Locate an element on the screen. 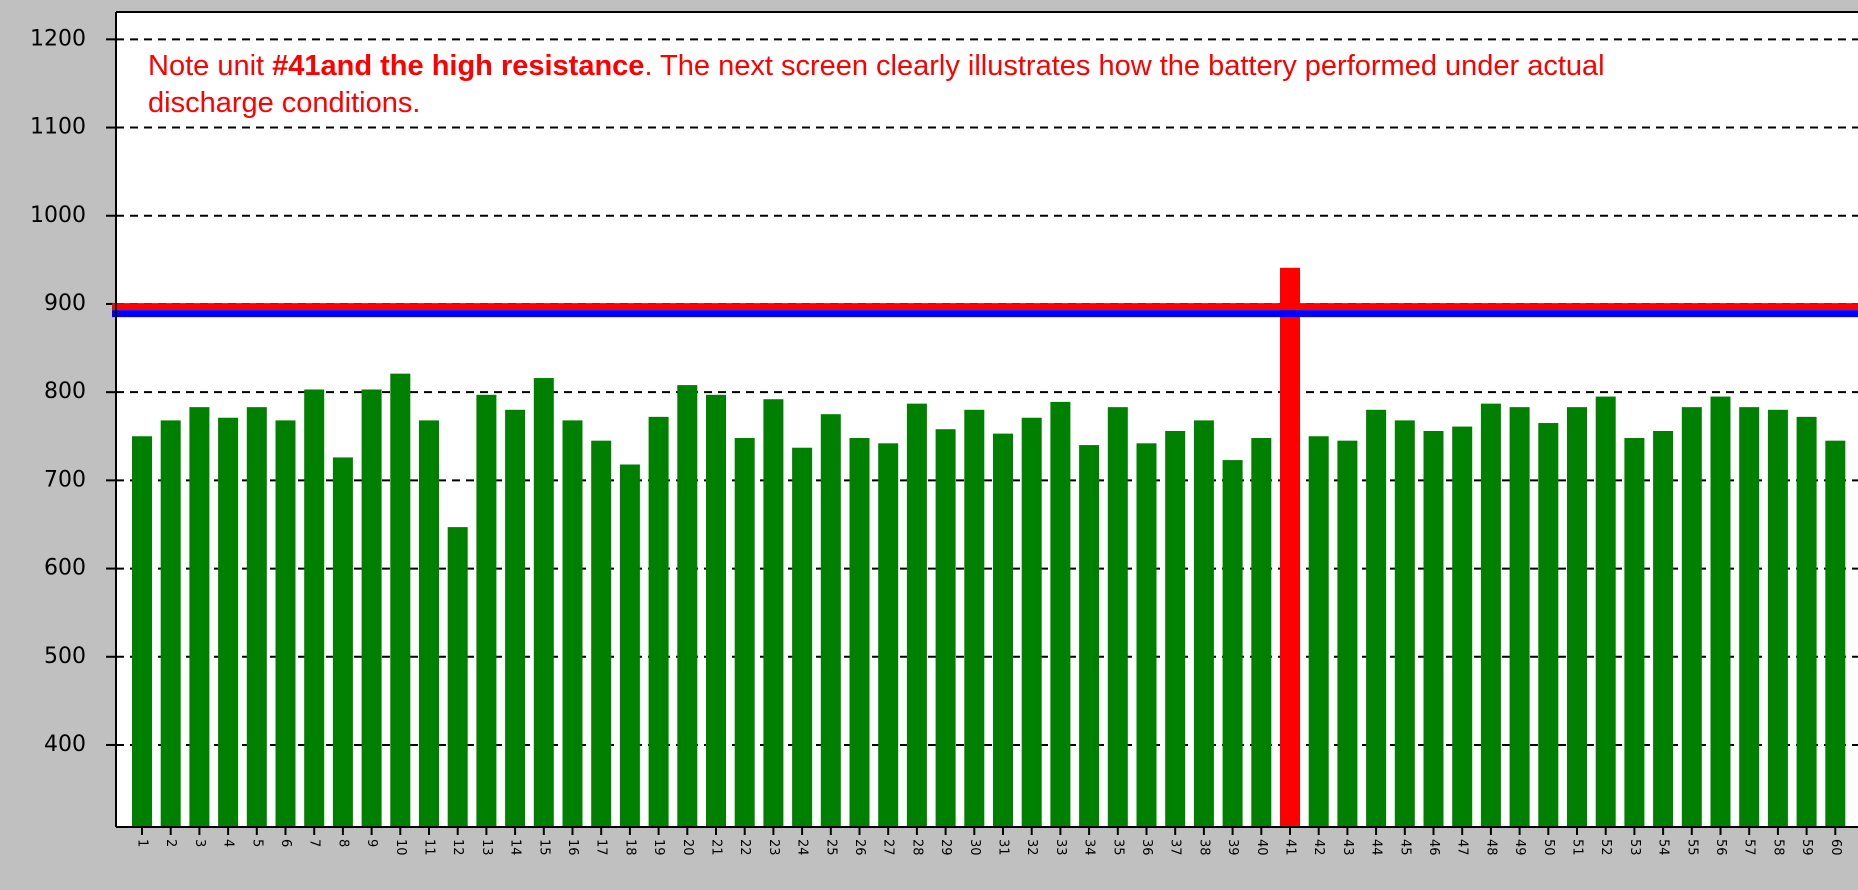 This screenshot has width=1858, height=890. x-tick-label: 23 is located at coordinates (773, 847).